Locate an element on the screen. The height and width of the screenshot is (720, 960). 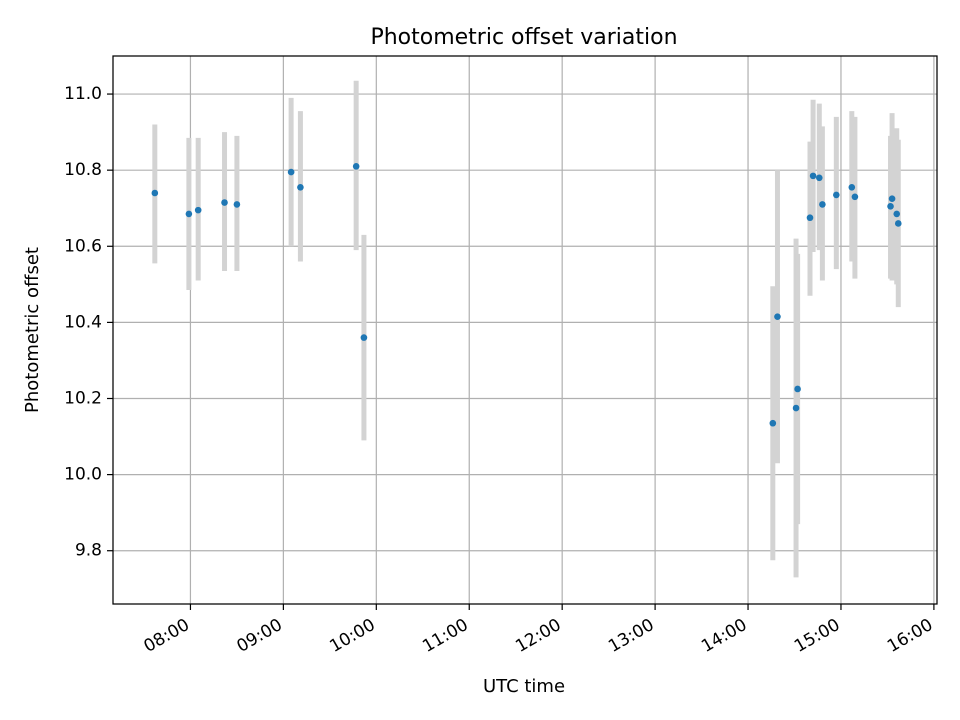
y-tick-label: 10.8 is located at coordinates (83, 170).